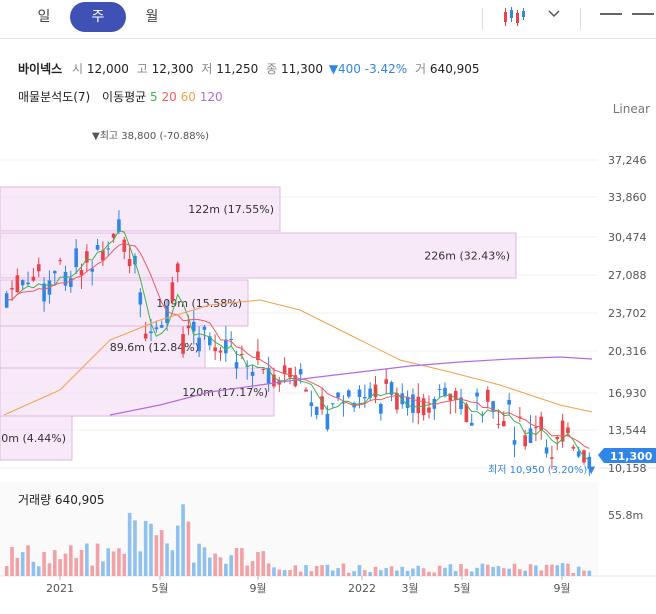 The height and width of the screenshot is (614, 656). I want to click on scale-toggle: Linear, so click(631, 109).